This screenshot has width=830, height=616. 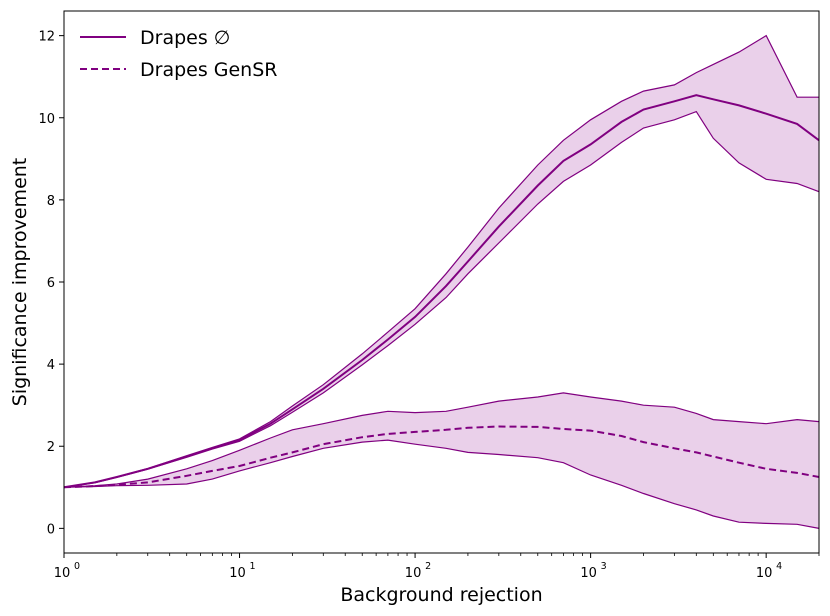 What do you see at coordinates (253, 566) in the screenshot?
I see `x-tick-exponent: 1` at bounding box center [253, 566].